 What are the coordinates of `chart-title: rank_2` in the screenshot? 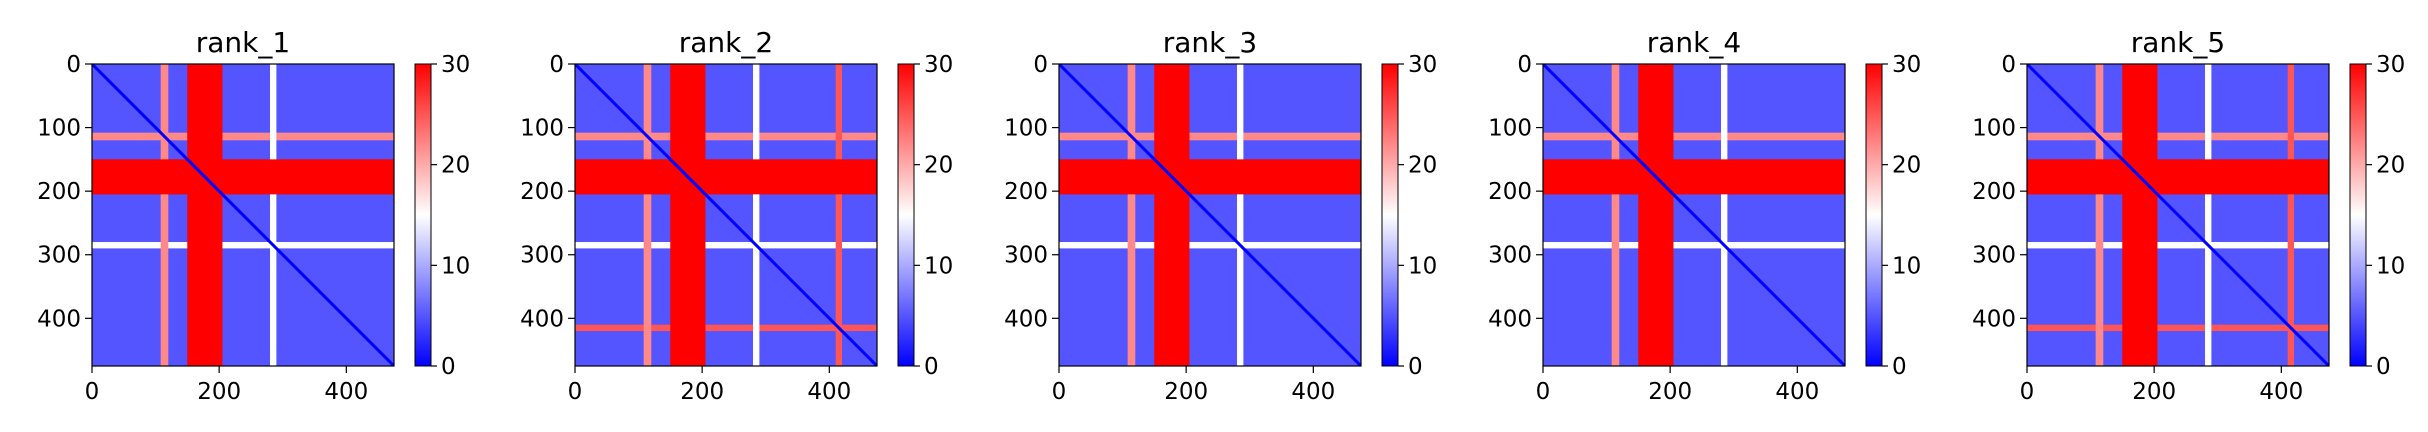 It's located at (726, 42).